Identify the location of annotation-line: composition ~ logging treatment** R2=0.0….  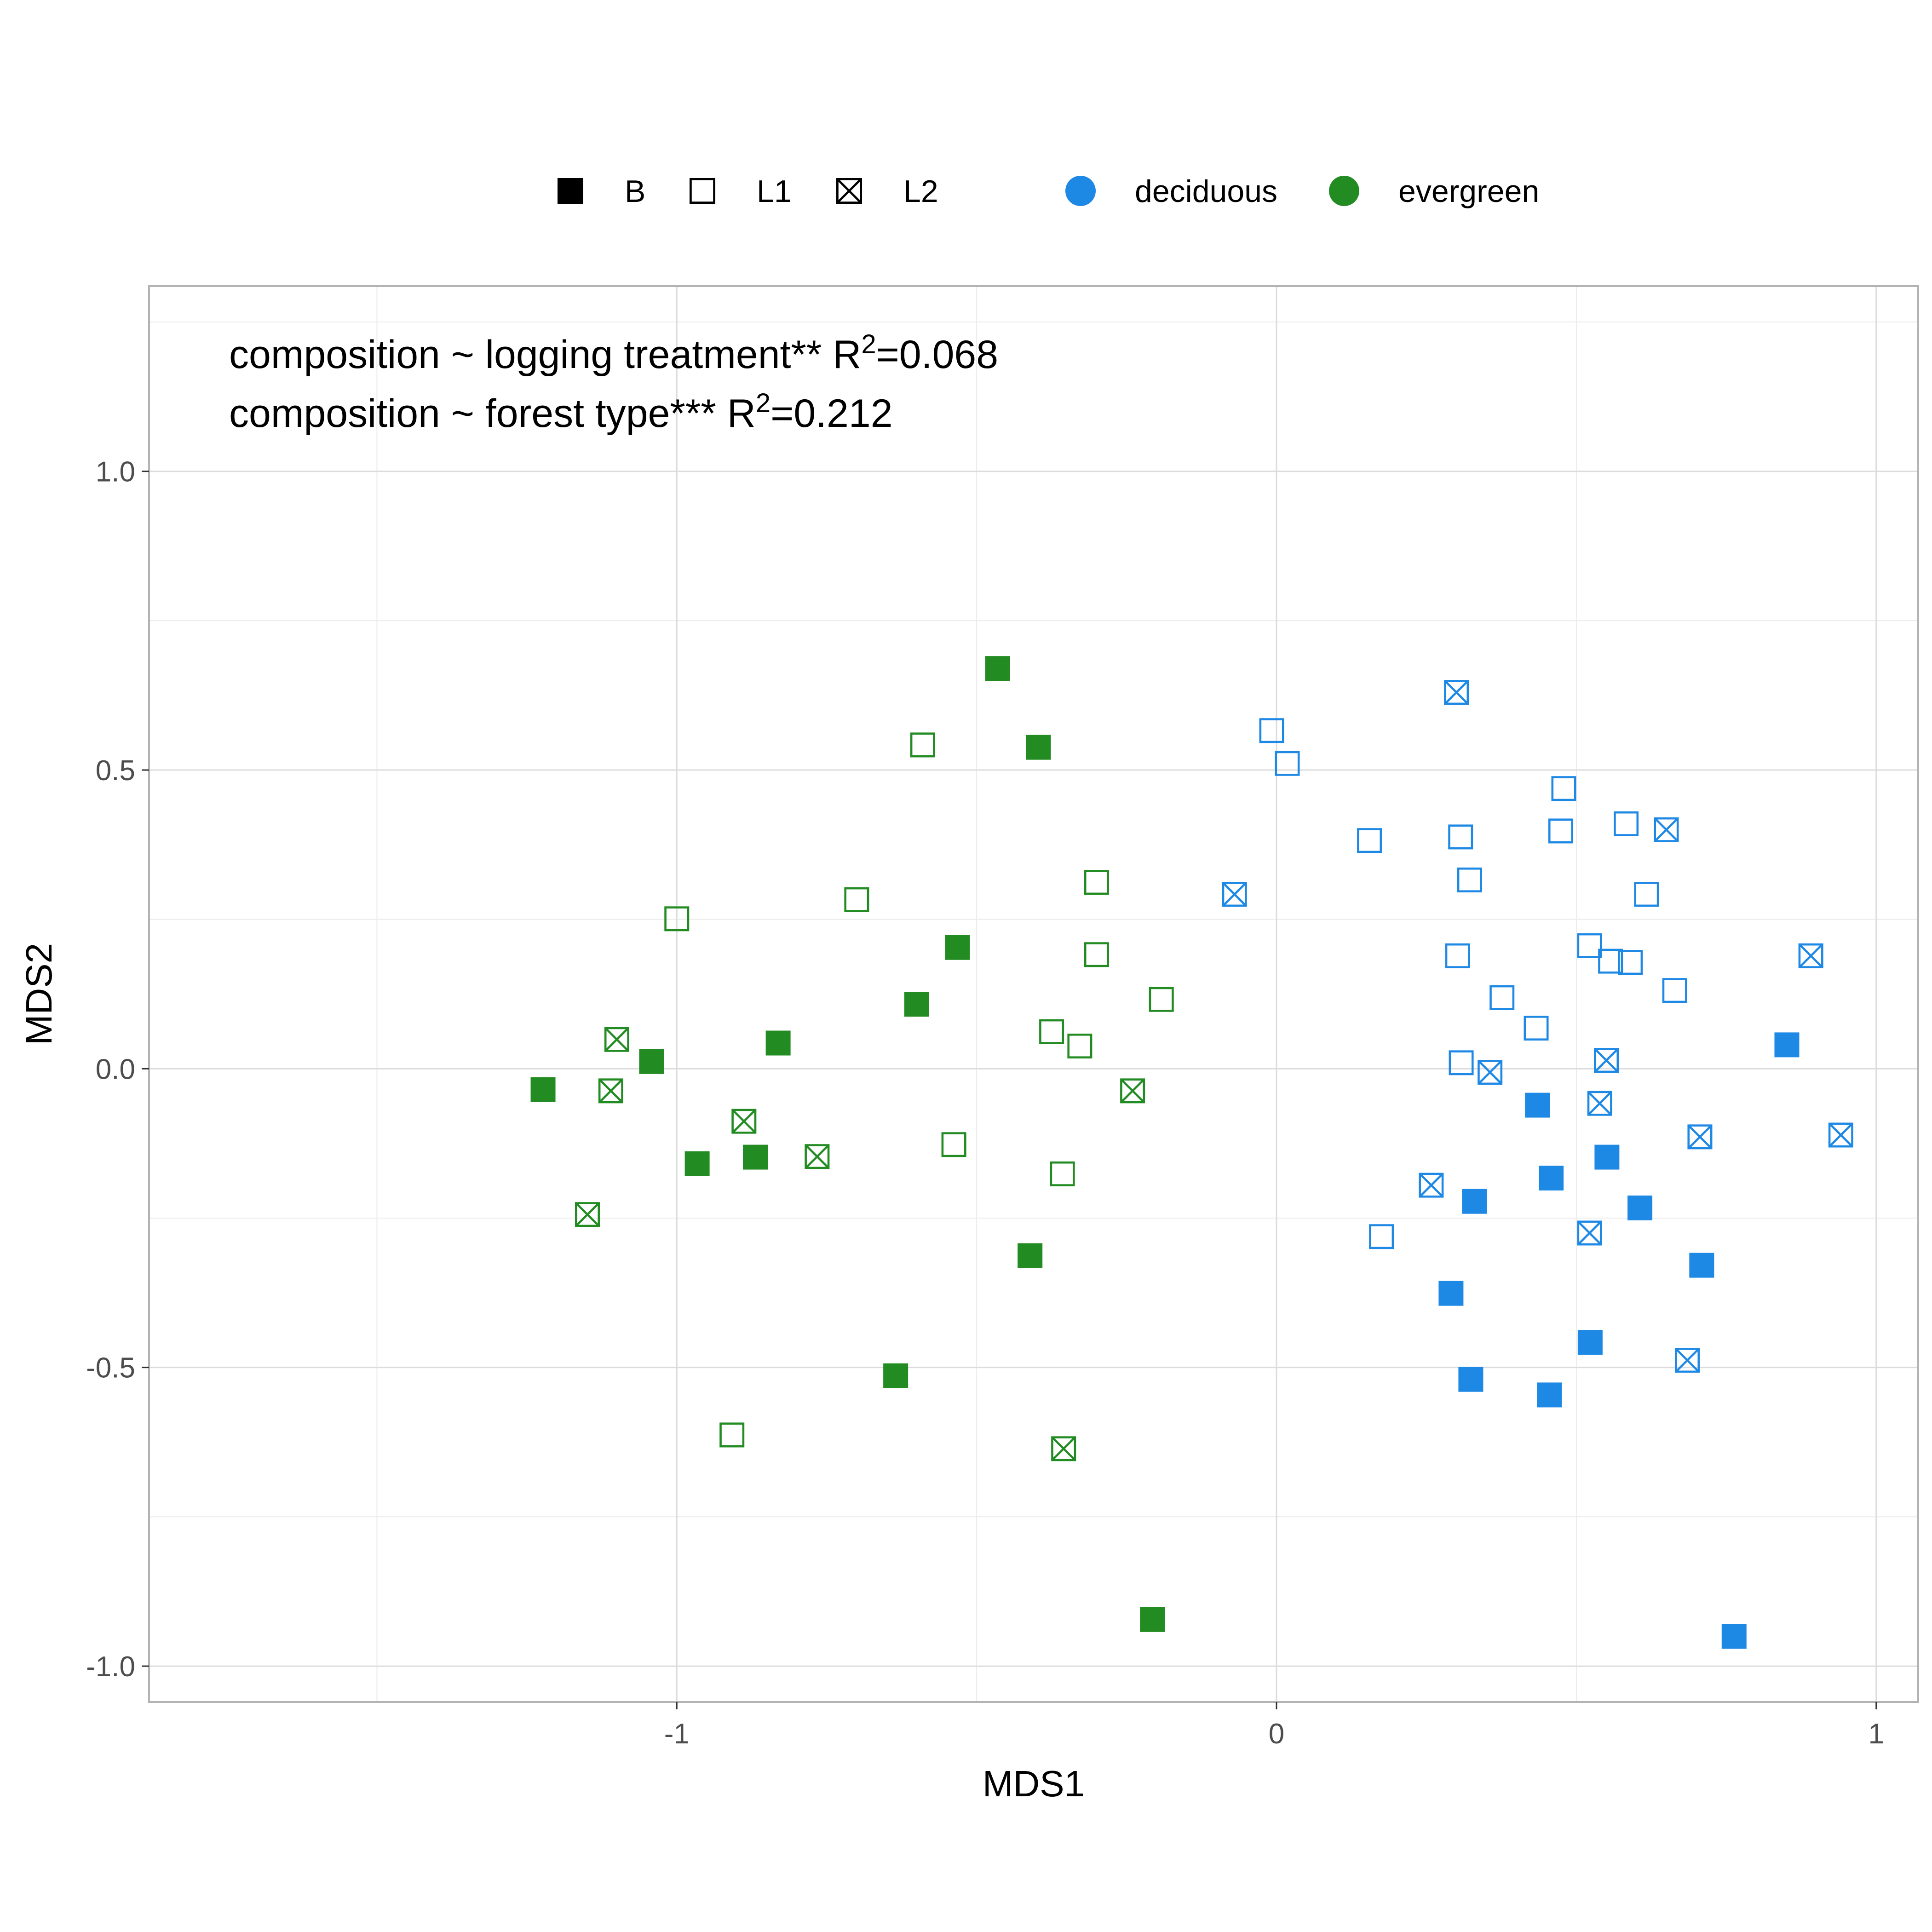
(613, 353).